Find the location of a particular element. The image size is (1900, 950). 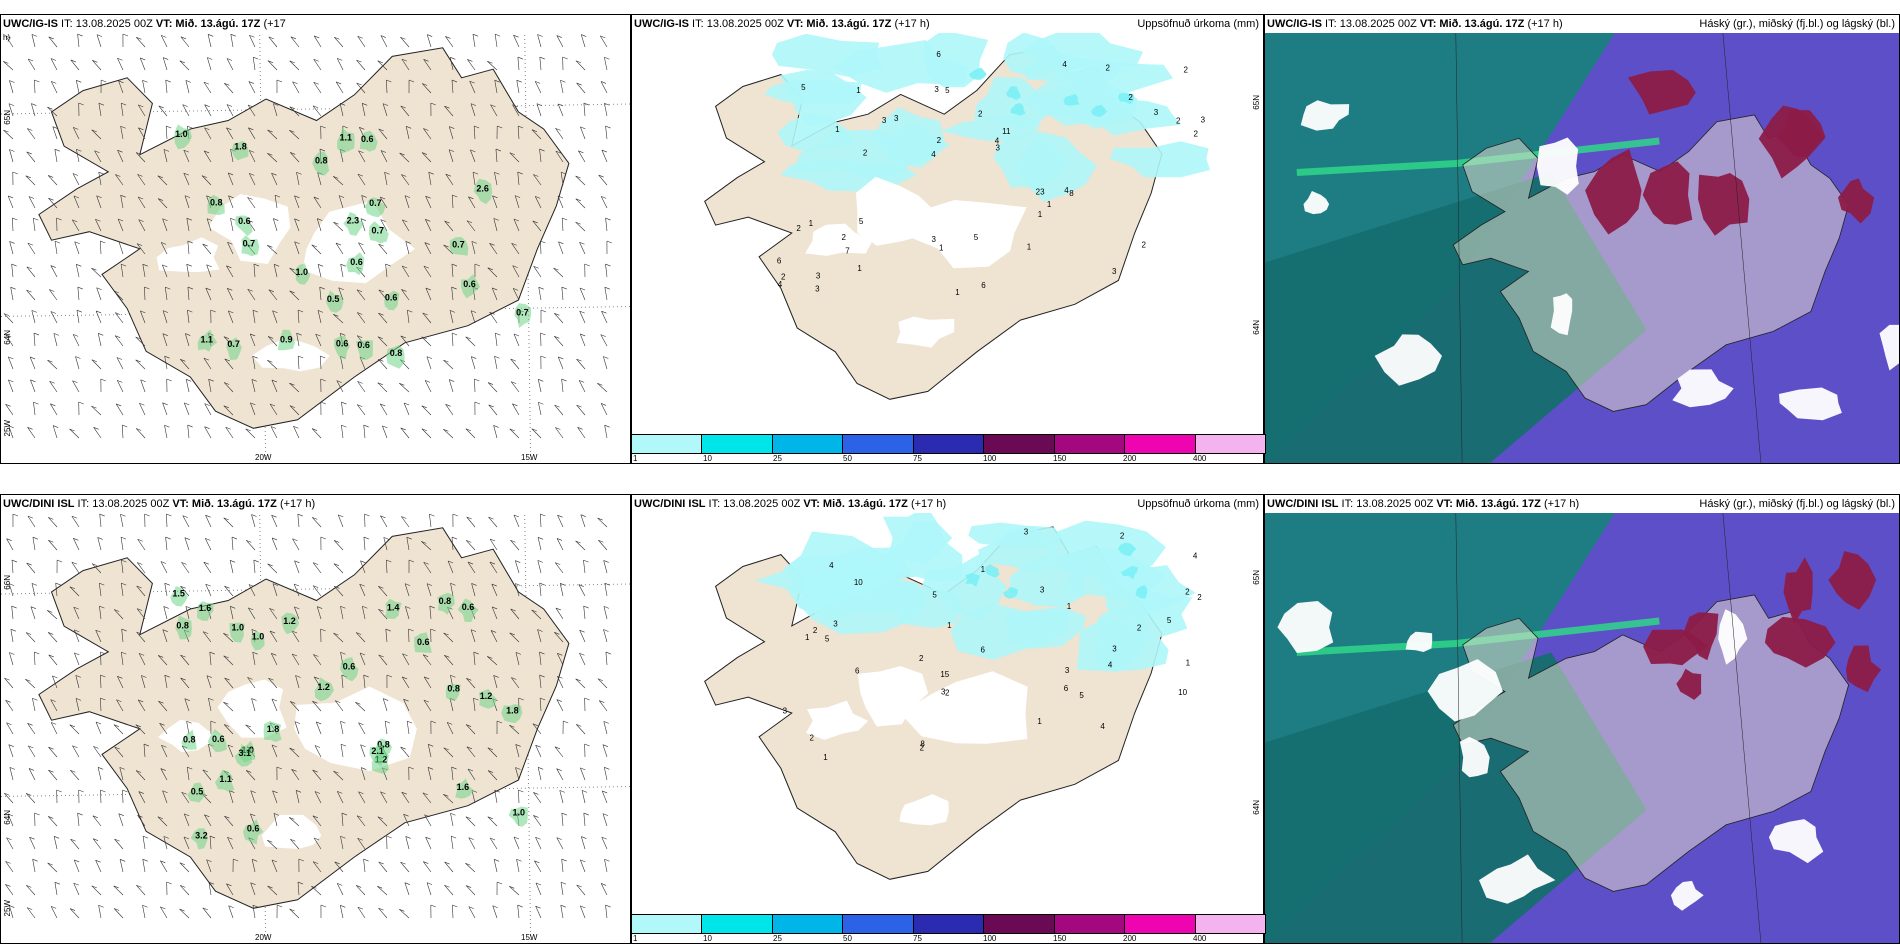

clear-sky is located at coordinates (1703, 388).